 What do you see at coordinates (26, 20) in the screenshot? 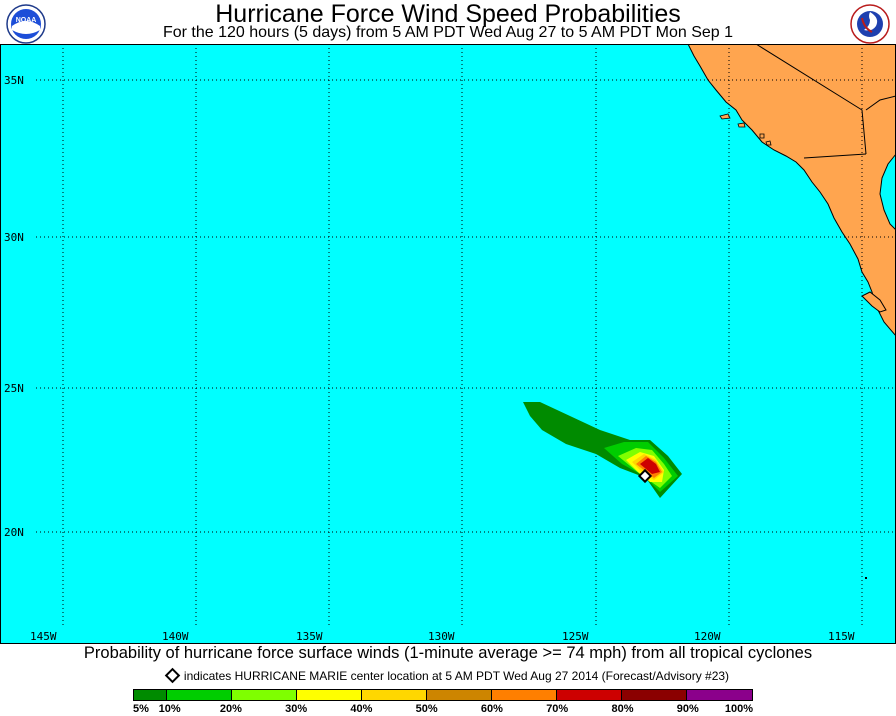
I see `noaa-logo-text: NOAA` at bounding box center [26, 20].